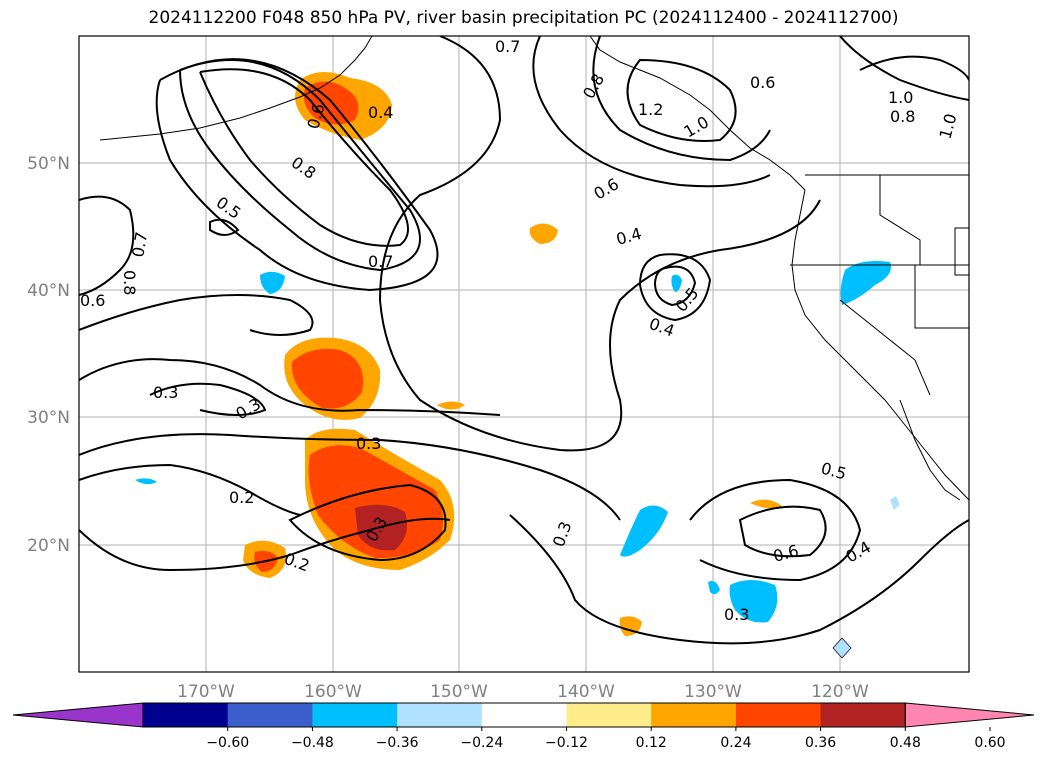  I want to click on border-nevada, so click(941, 297).